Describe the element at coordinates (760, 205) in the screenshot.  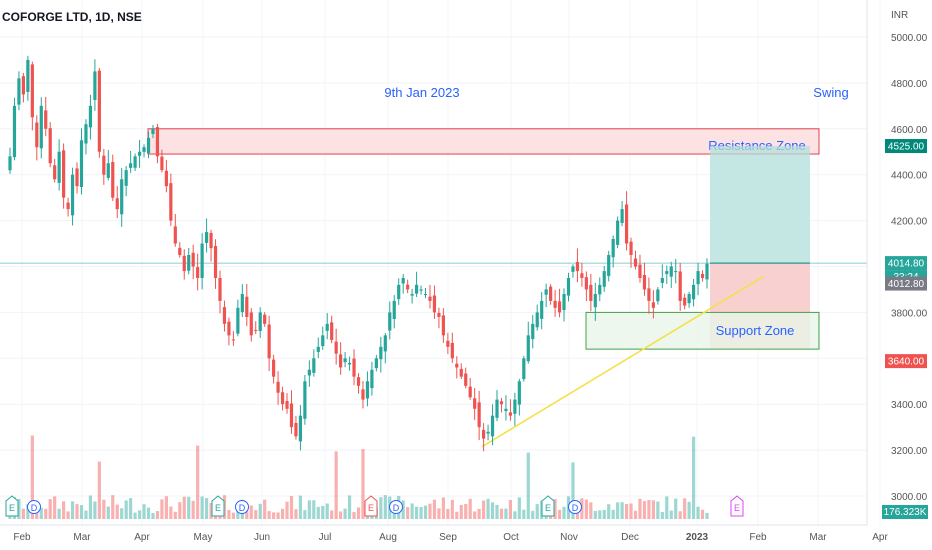
I see `target-area` at that location.